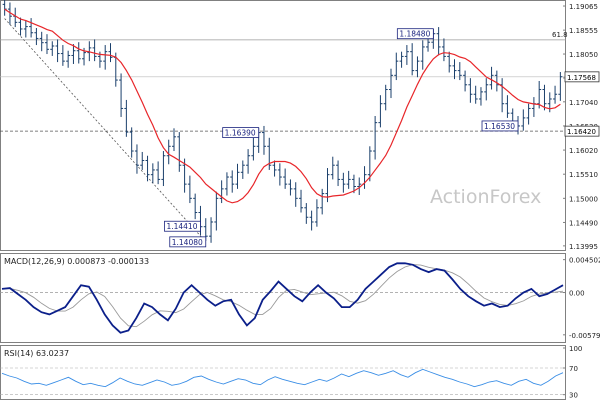 This screenshot has height=400, width=600. I want to click on rsi-layer: 100 70 30, so click(291, 372).